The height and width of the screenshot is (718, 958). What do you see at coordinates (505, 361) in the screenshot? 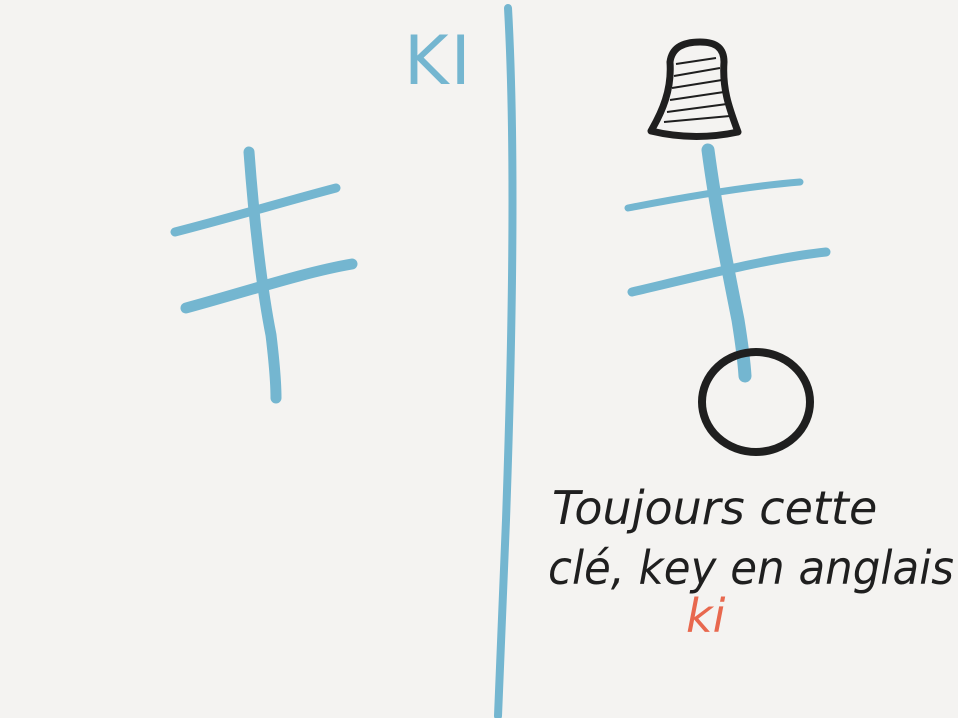
I see `divider-line` at bounding box center [505, 361].